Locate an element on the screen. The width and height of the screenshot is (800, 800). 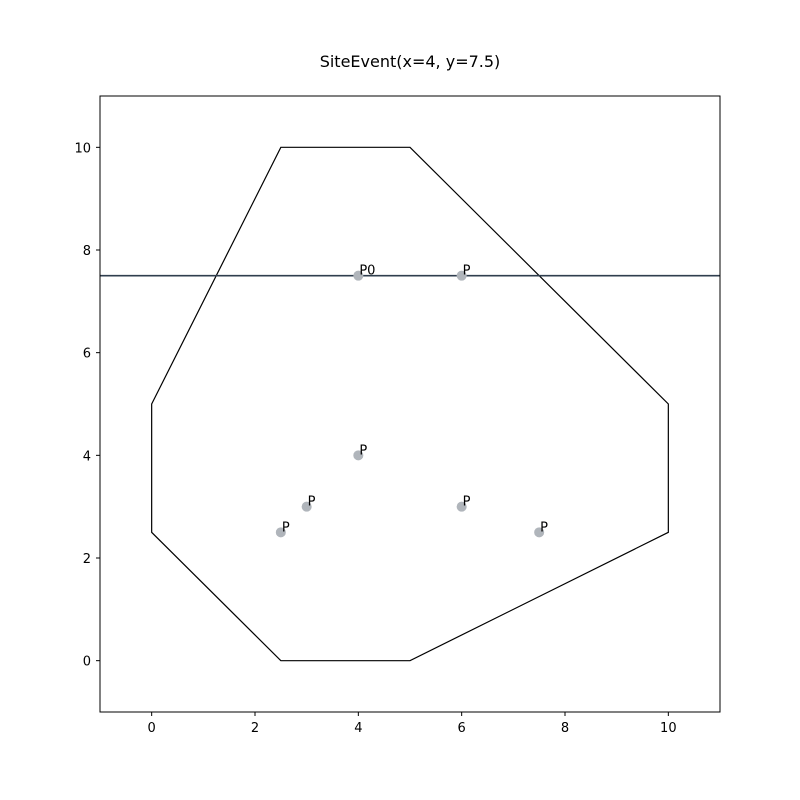
x-tick-label: 10 is located at coordinates (668, 728).